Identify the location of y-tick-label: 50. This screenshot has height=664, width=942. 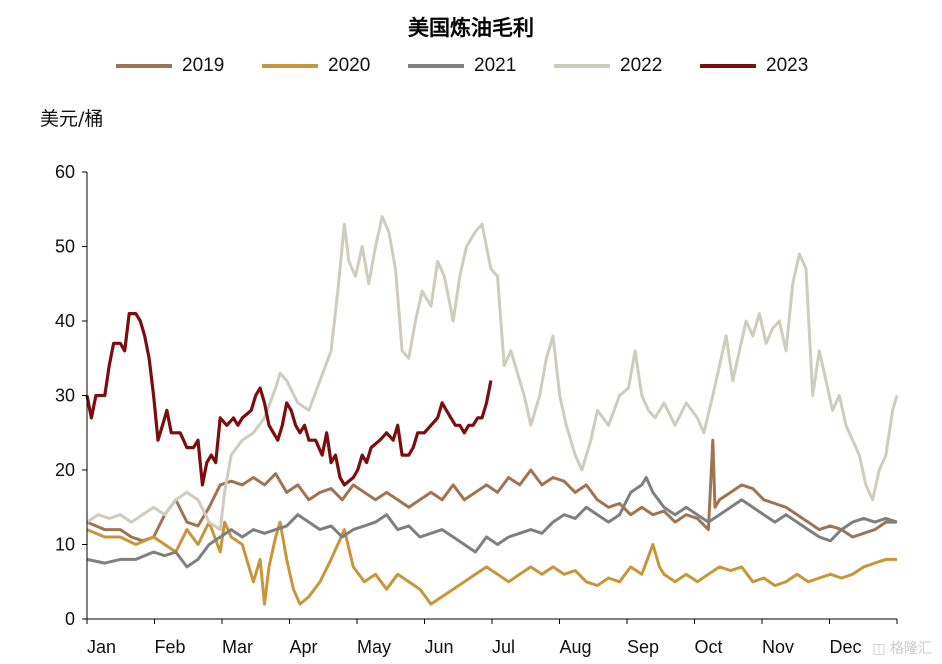
(65, 247).